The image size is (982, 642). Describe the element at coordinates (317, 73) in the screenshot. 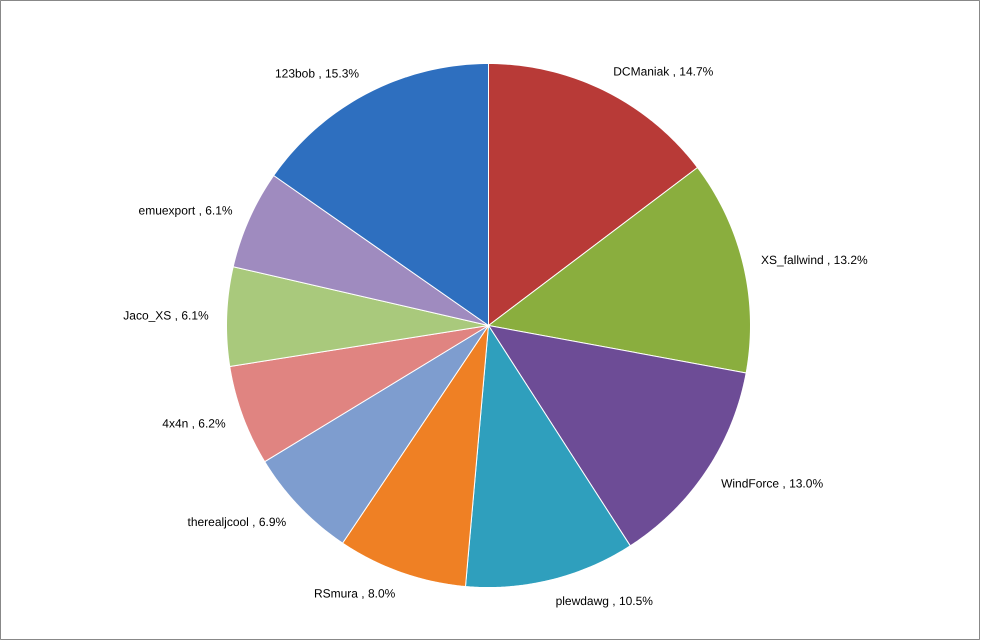

I see `slice-label: 123bob , 15.3%` at that location.